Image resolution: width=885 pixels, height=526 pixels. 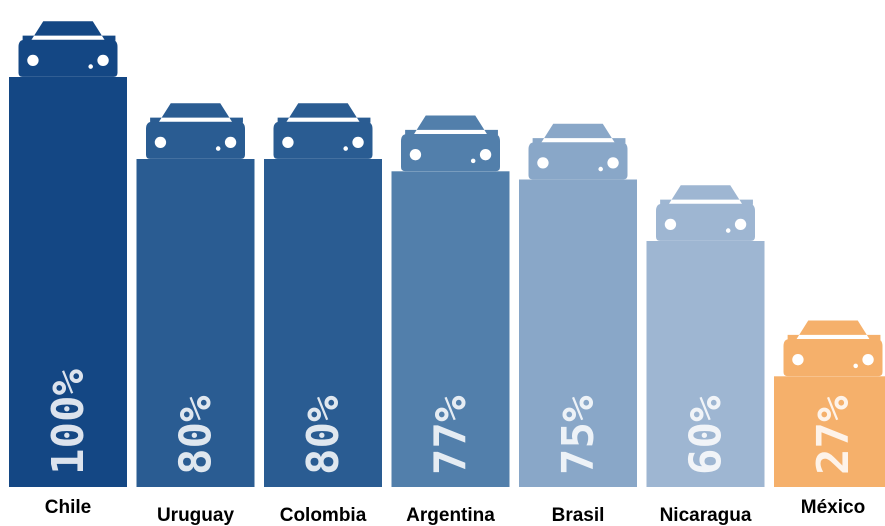 What do you see at coordinates (196, 515) in the screenshot?
I see `category-label: Uruguay` at bounding box center [196, 515].